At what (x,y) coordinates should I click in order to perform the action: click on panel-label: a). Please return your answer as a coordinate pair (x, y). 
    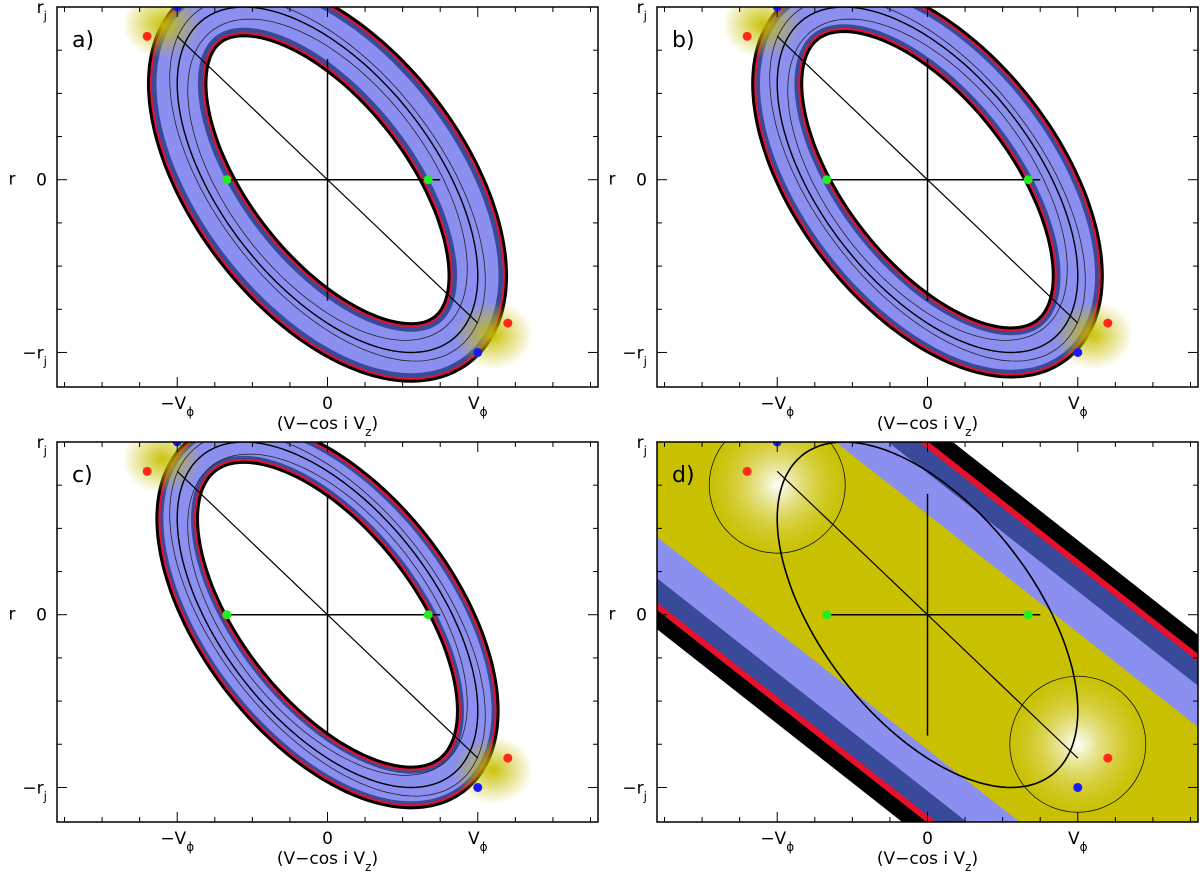
    Looking at the image, I should click on (83, 40).